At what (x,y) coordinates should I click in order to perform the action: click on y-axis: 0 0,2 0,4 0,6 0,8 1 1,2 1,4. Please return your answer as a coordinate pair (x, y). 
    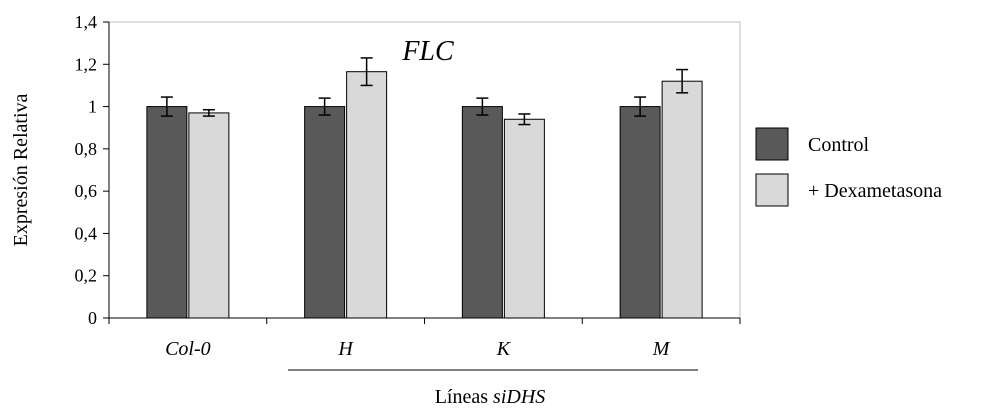
    Looking at the image, I should click on (92, 170).